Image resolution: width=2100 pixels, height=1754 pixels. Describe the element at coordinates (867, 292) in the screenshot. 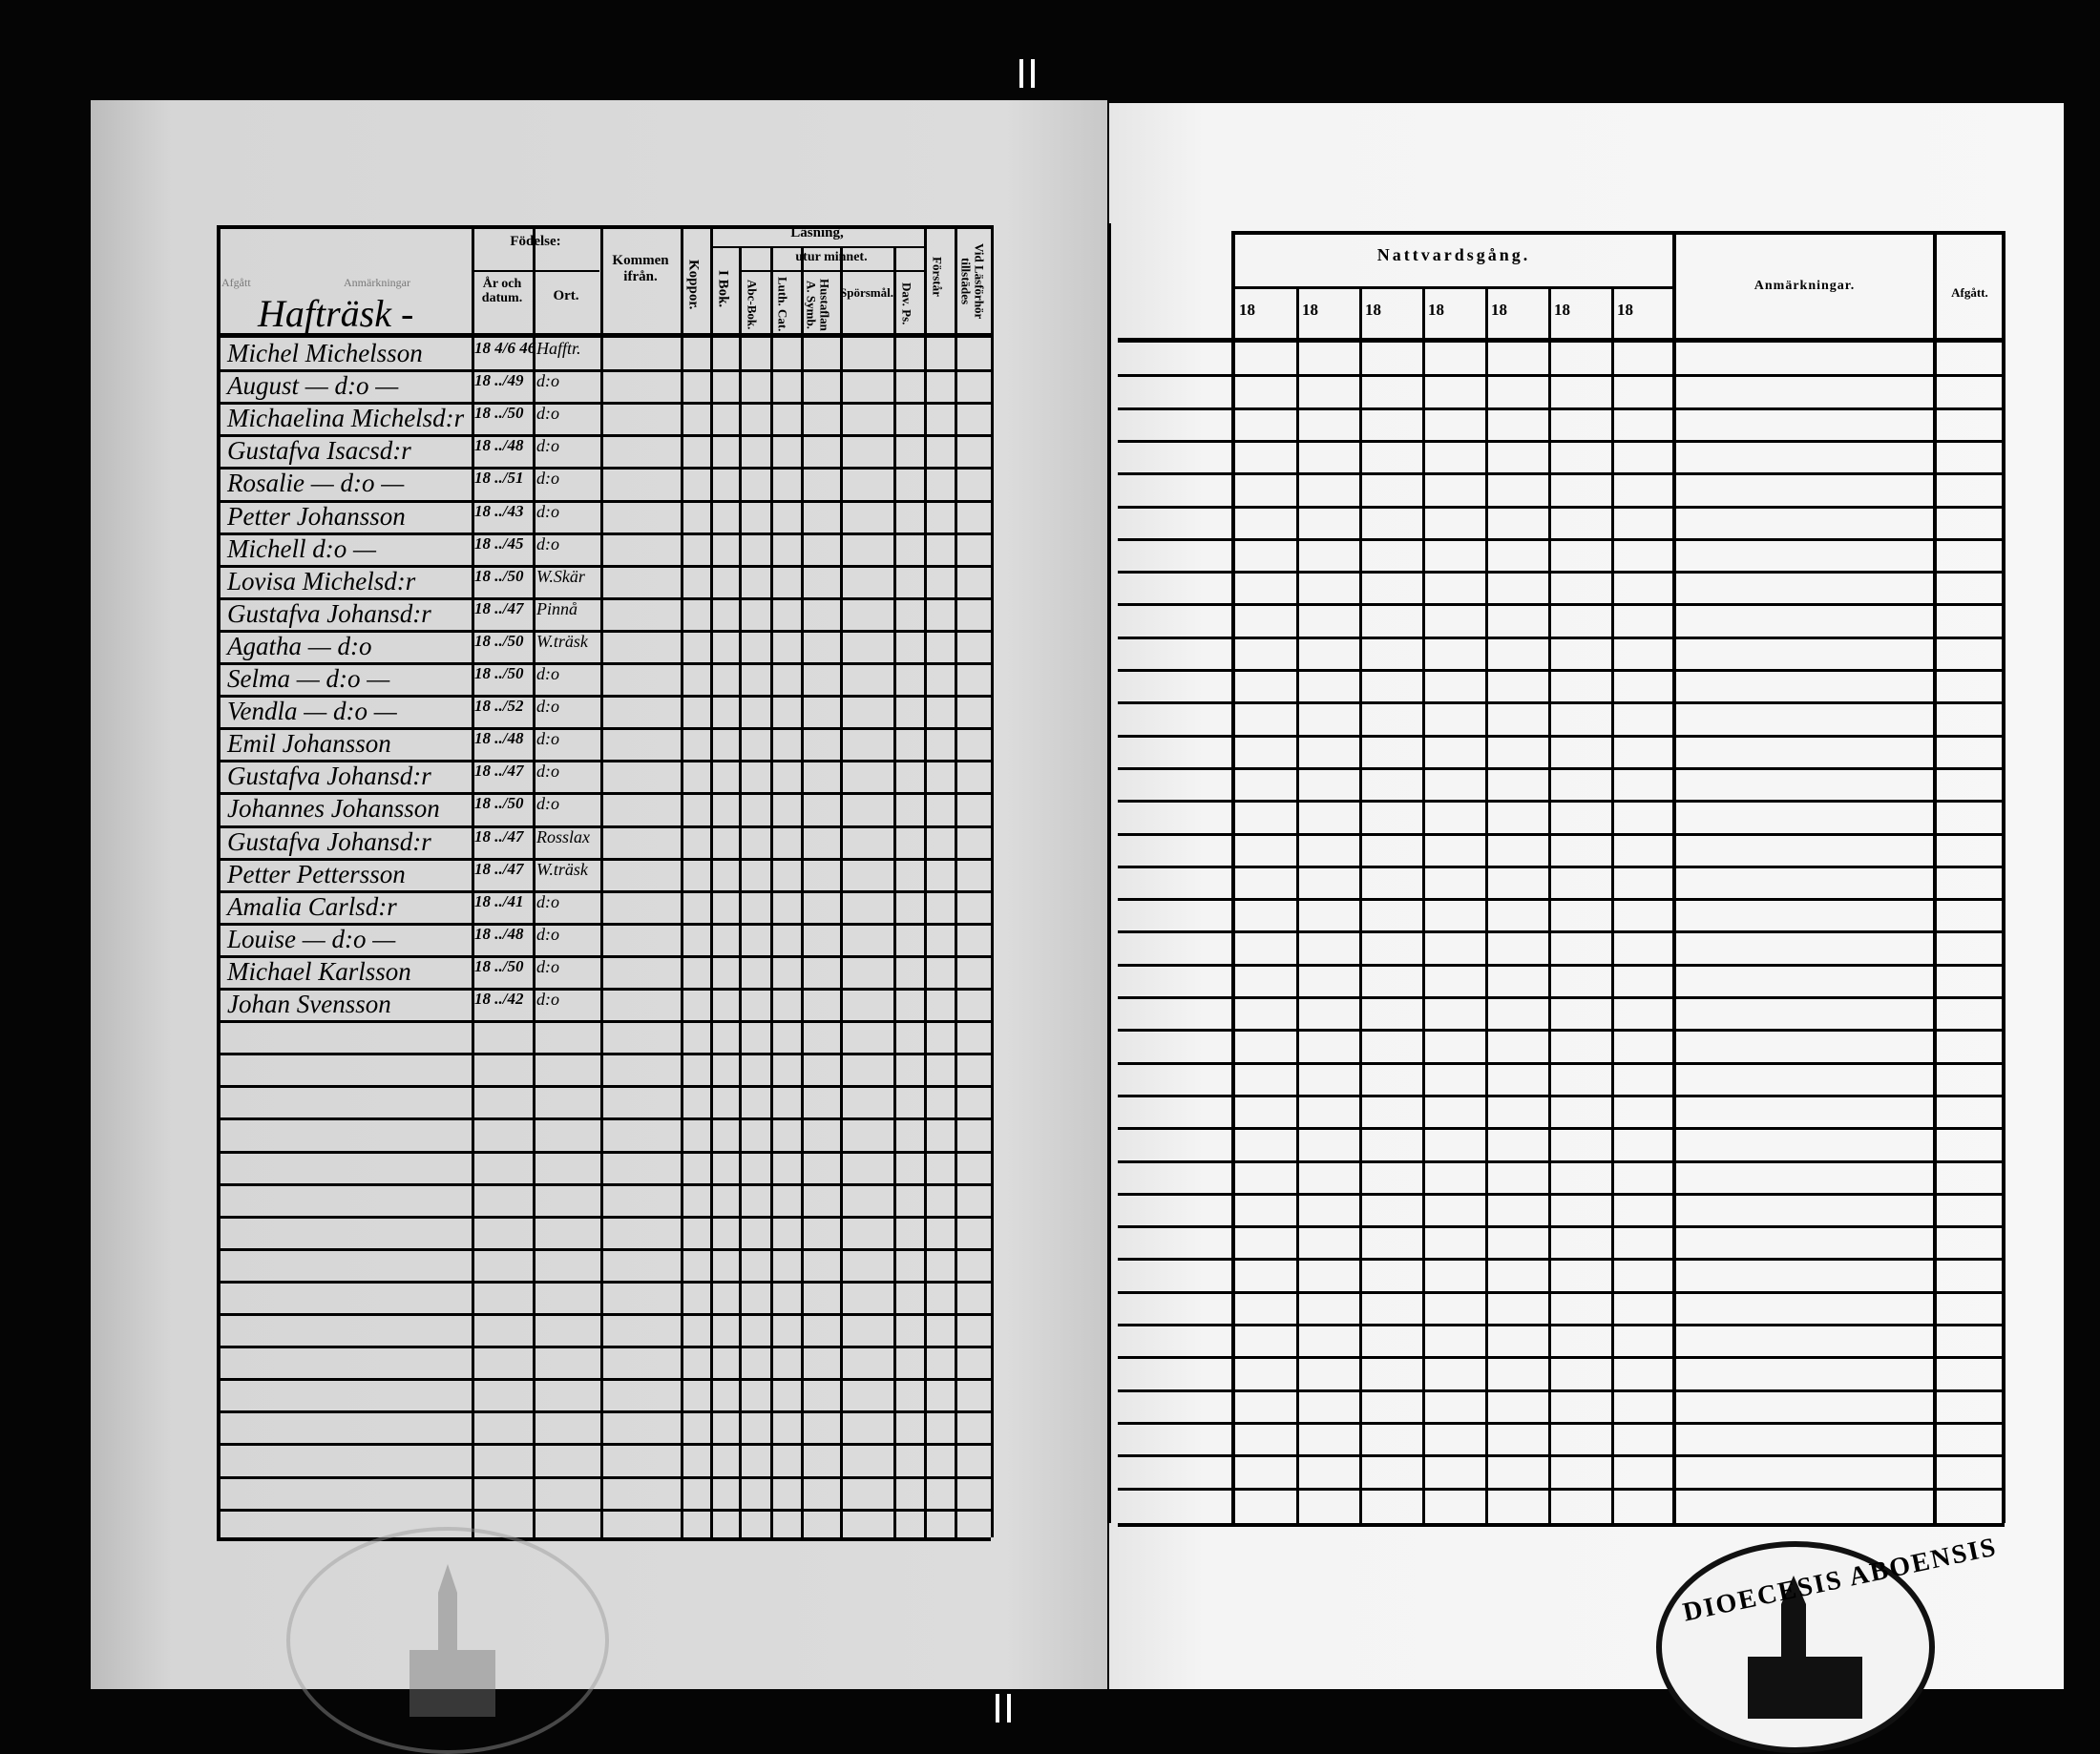

I see `header-sporsmal: Spörsmål.` at that location.